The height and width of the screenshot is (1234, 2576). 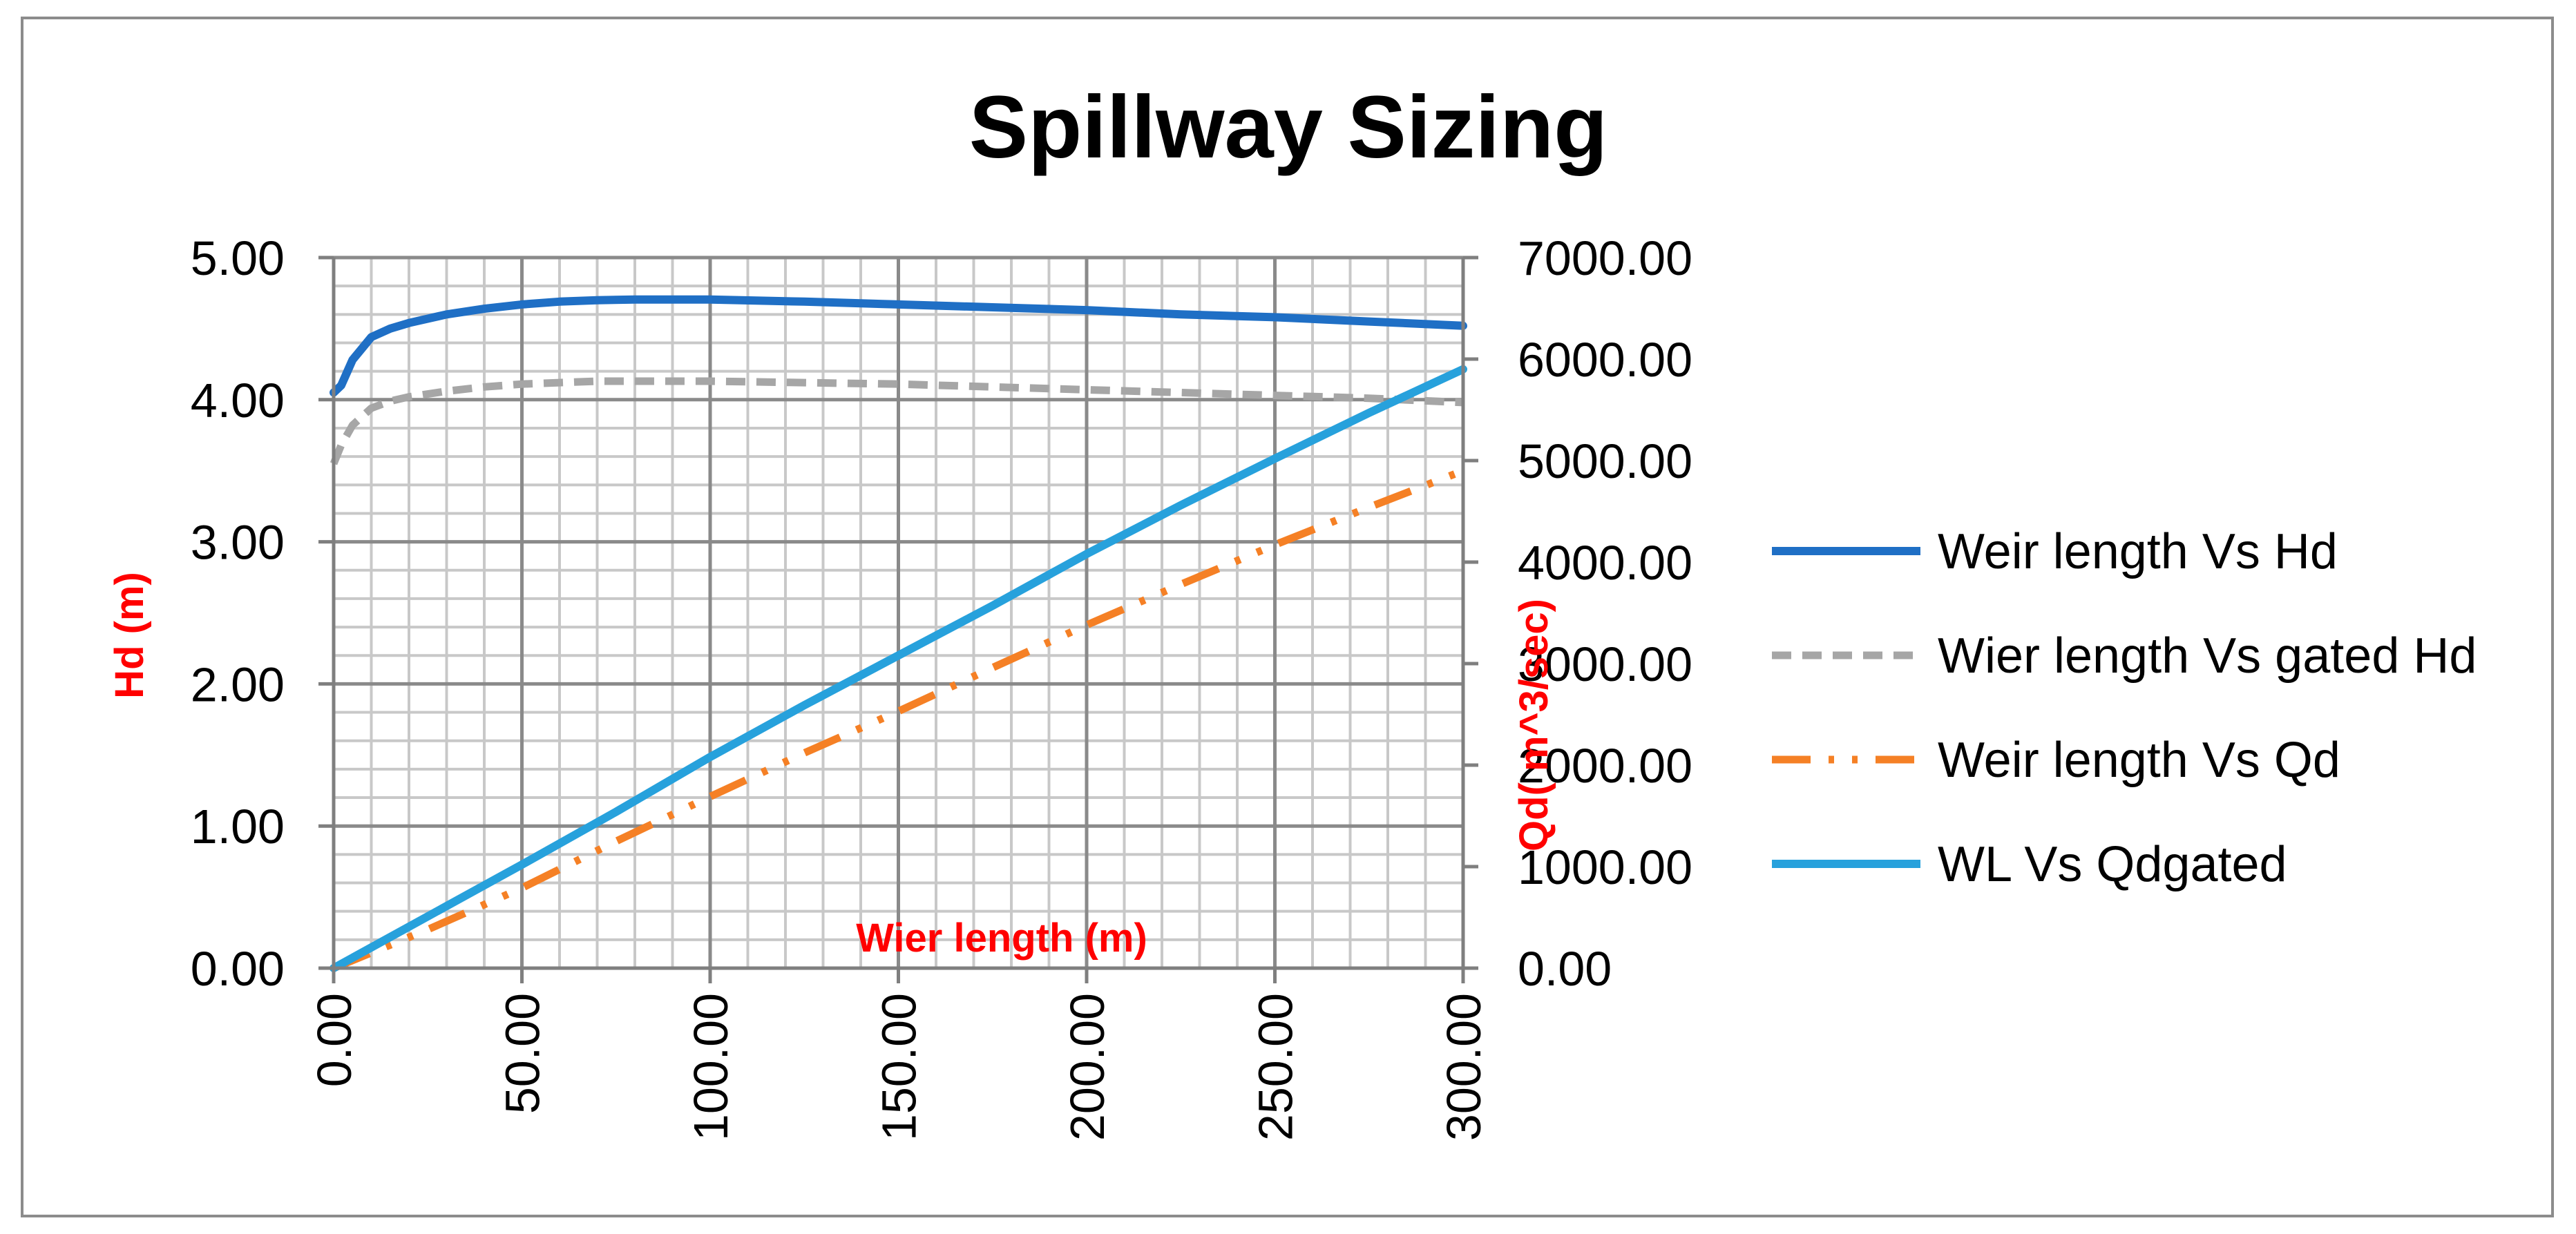 What do you see at coordinates (1605, 360) in the screenshot?
I see `y2-tick-label: 6000.00` at bounding box center [1605, 360].